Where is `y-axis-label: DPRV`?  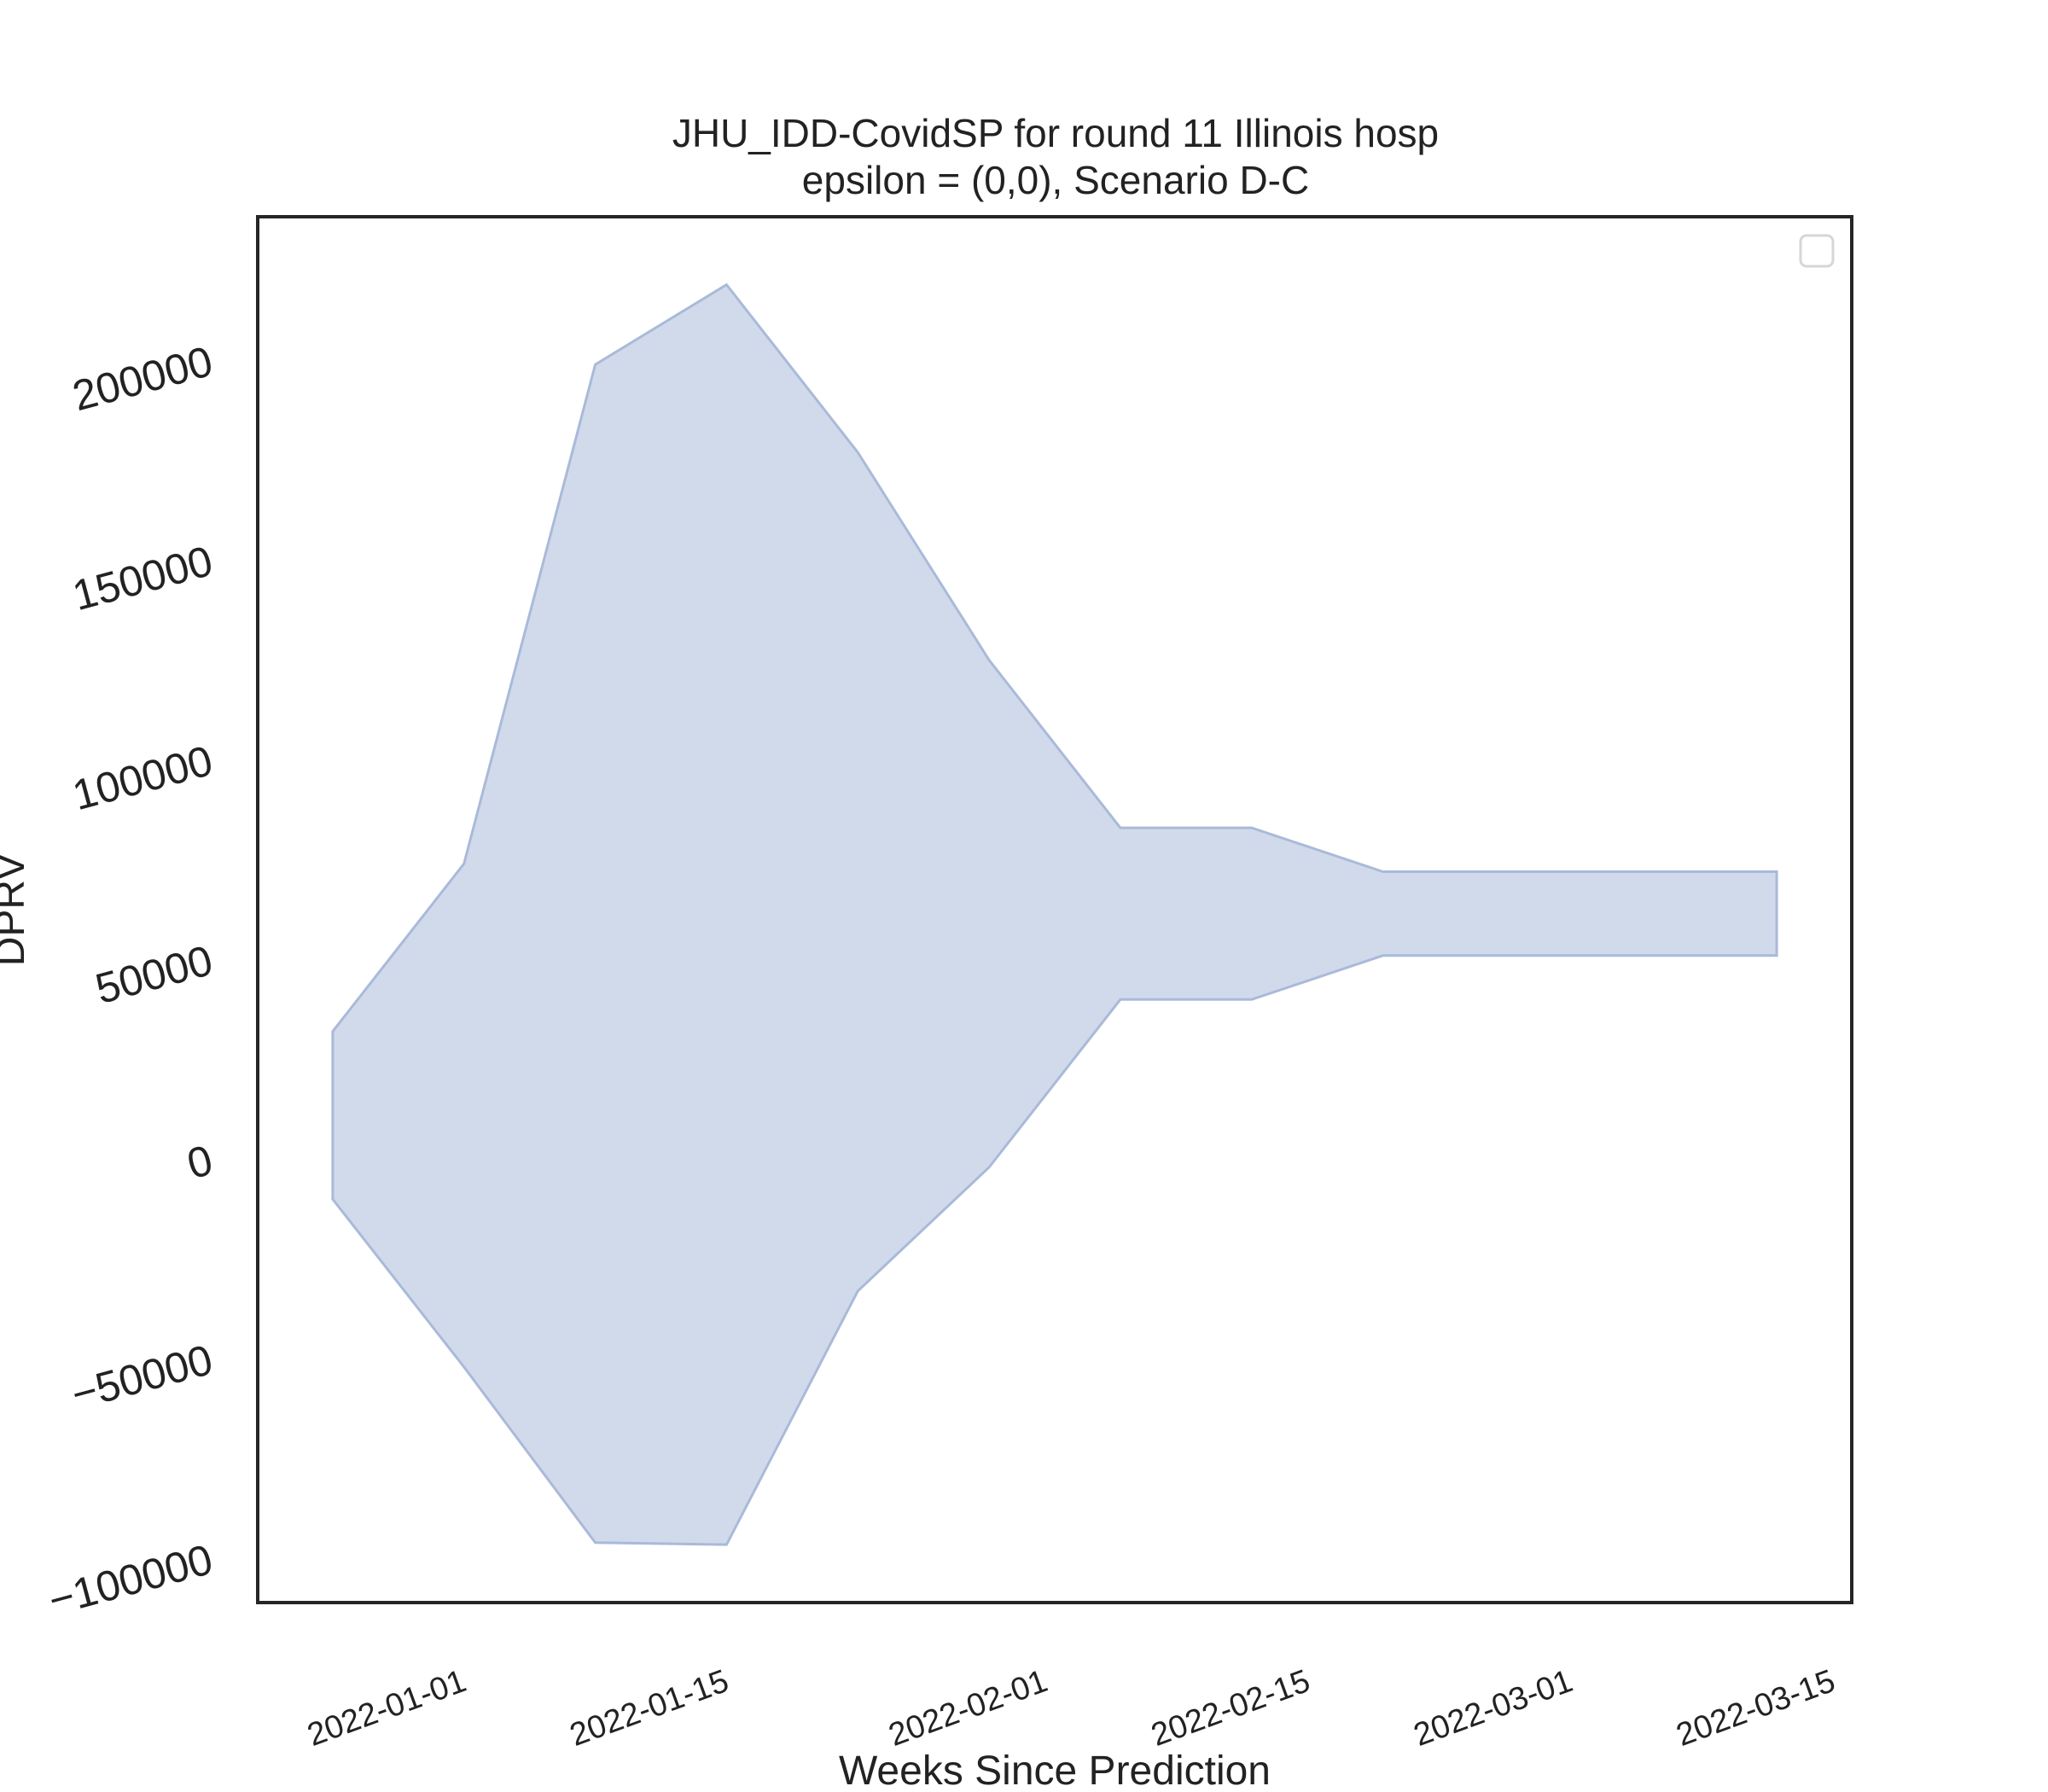 y-axis-label: DPRV is located at coordinates (16, 910).